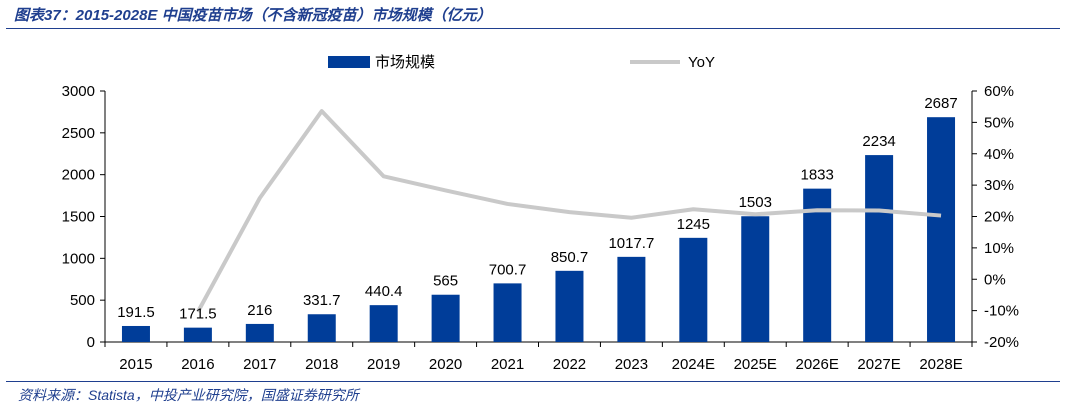 This screenshot has width=1065, height=408. I want to click on x-tick-label: 2028E, so click(940, 364).